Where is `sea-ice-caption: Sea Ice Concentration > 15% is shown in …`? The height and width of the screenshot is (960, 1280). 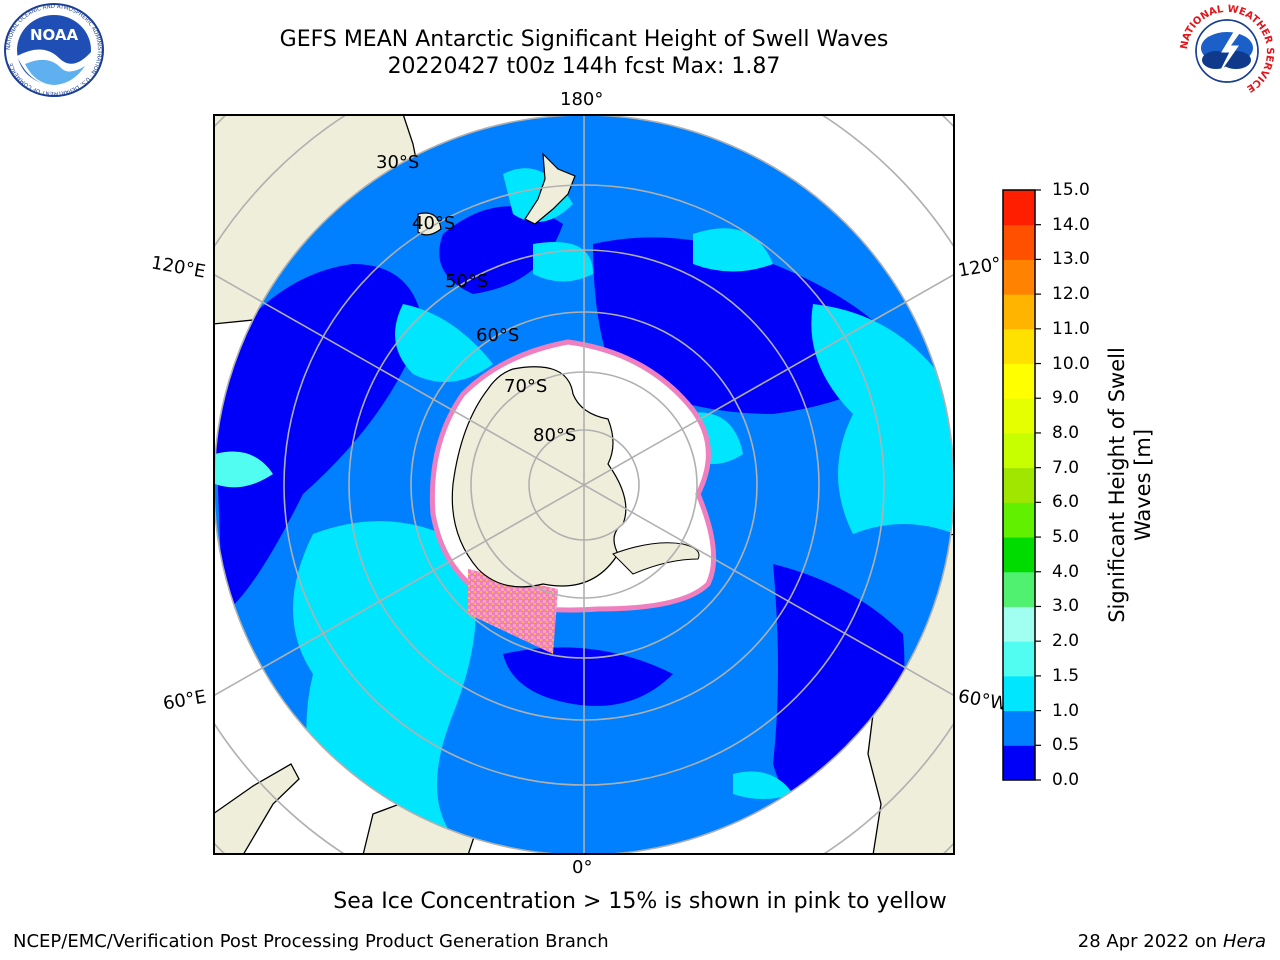
sea-ice-caption: Sea Ice Concentration > 15% is shown in … is located at coordinates (640, 901).